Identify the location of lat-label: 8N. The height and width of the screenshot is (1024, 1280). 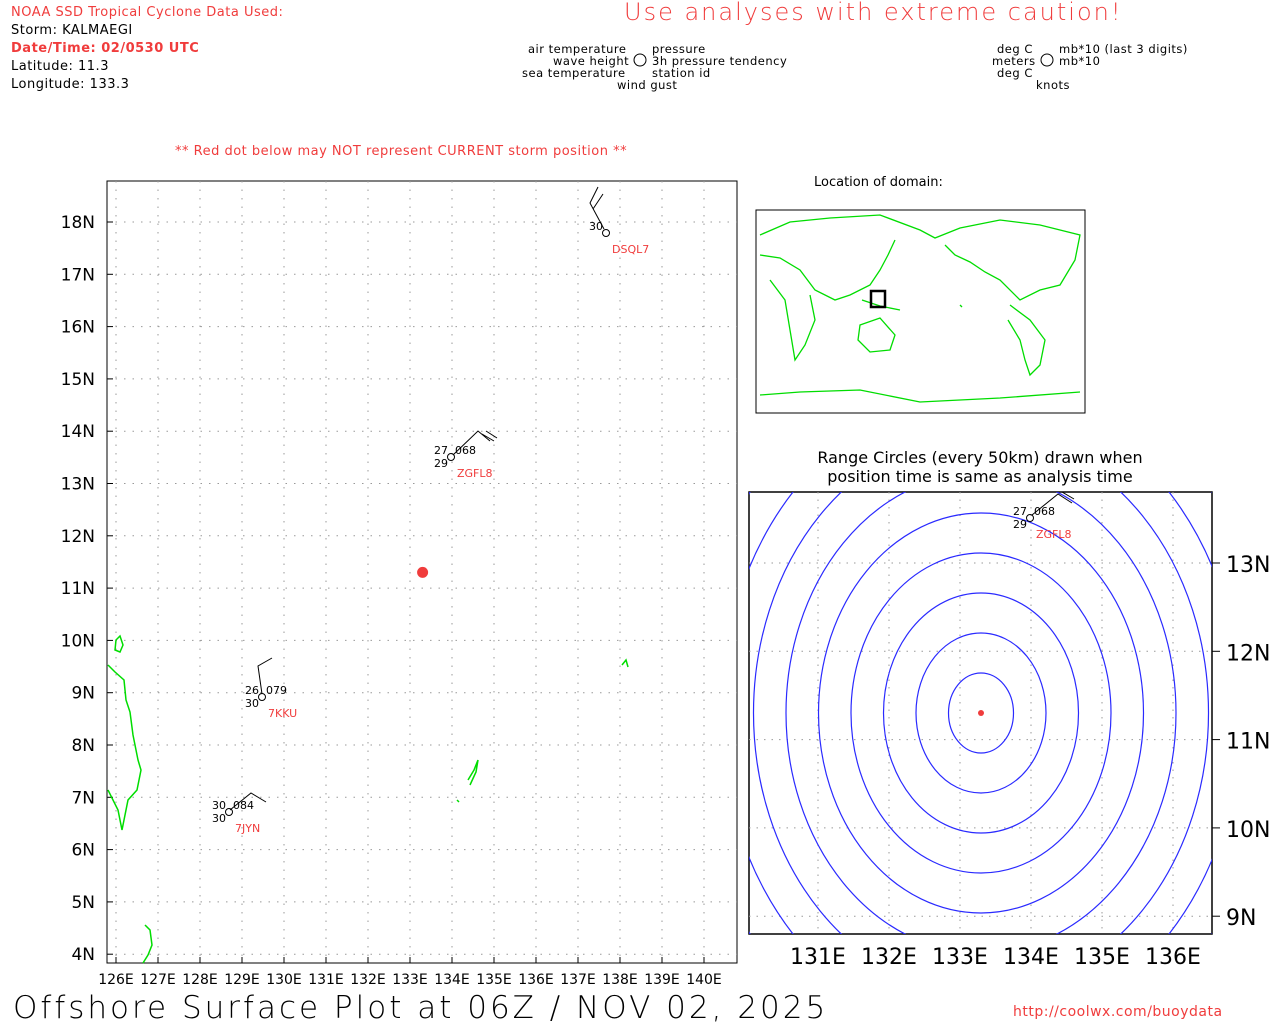
(83, 746).